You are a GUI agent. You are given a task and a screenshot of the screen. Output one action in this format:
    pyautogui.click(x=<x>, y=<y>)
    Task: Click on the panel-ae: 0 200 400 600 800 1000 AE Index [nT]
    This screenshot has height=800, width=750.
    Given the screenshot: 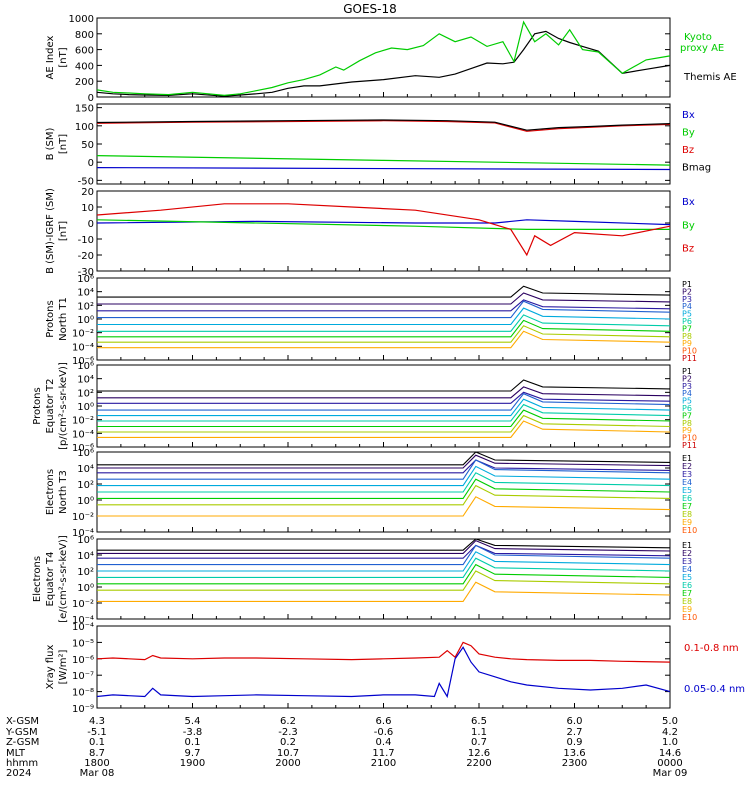 What is the action you would take?
    pyautogui.click(x=358, y=59)
    